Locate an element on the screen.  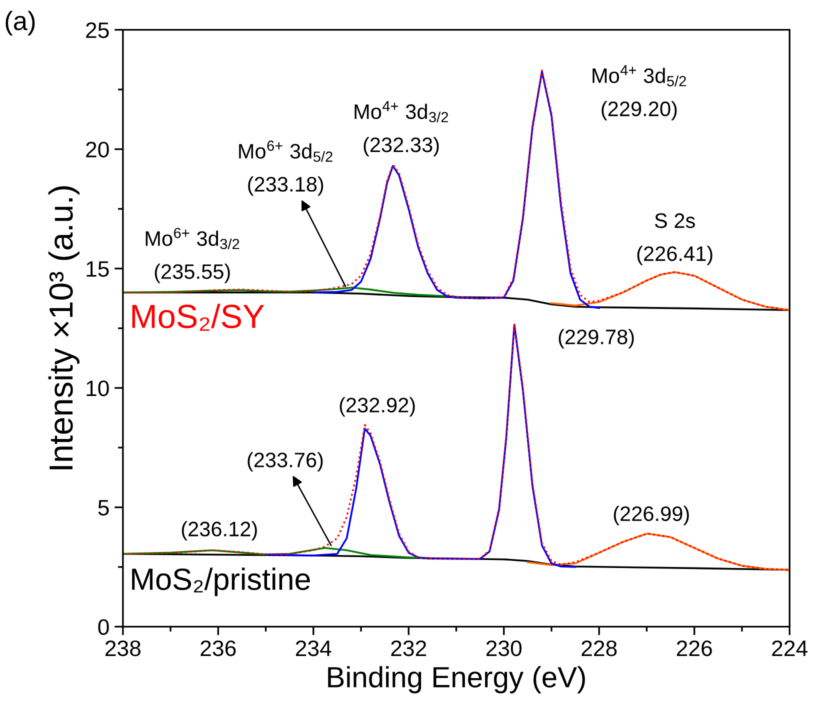
annotation: Mo$^{6+}$ 3d$_{5/2}$ (233.18) is located at coordinates (285, 168).